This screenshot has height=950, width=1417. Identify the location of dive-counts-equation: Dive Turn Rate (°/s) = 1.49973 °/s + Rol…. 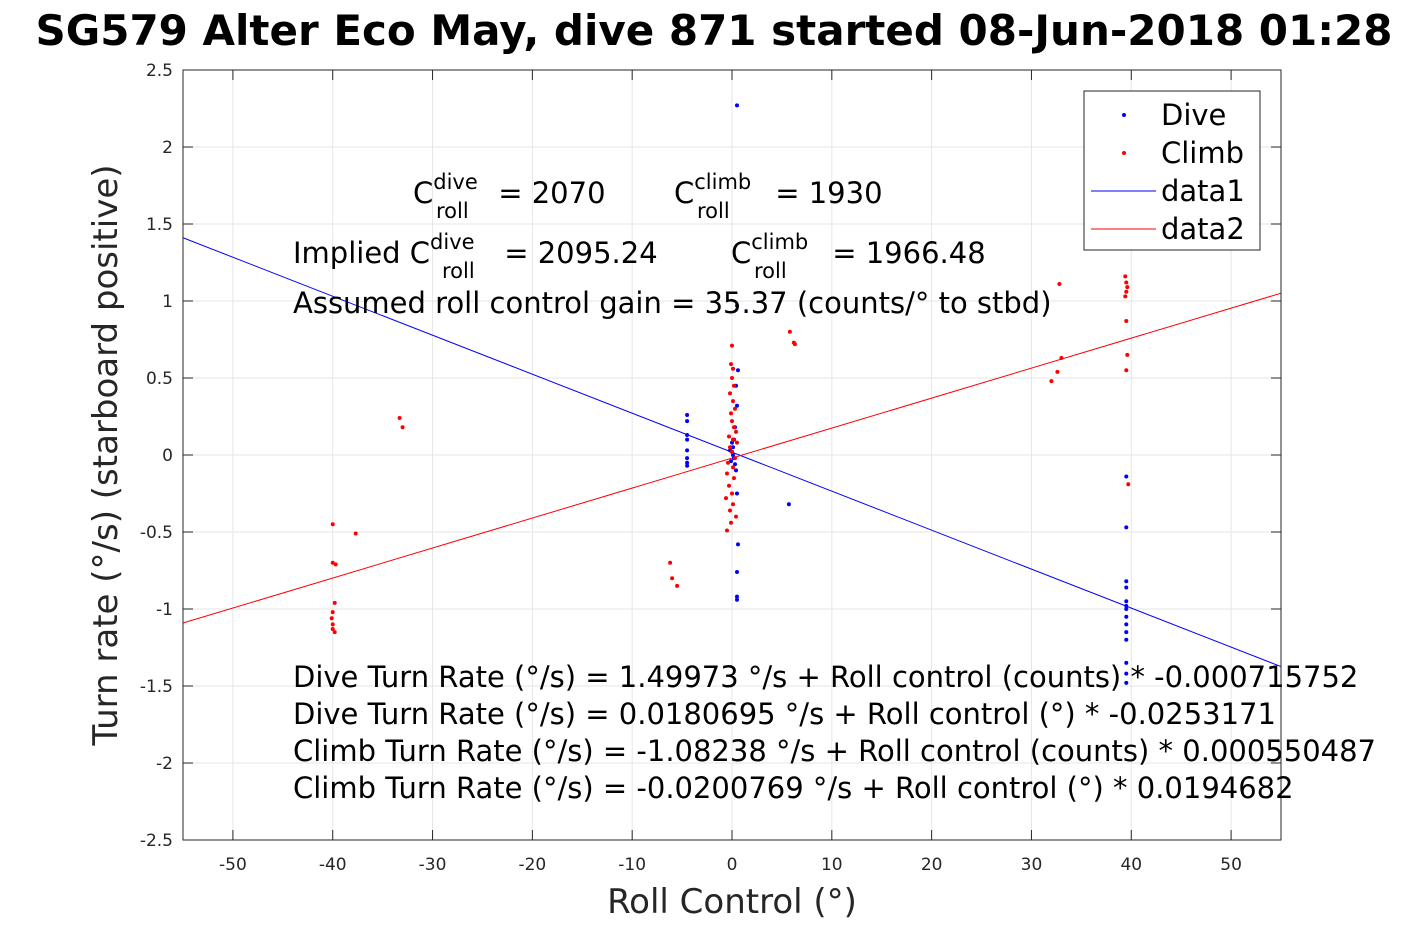
(825, 677).